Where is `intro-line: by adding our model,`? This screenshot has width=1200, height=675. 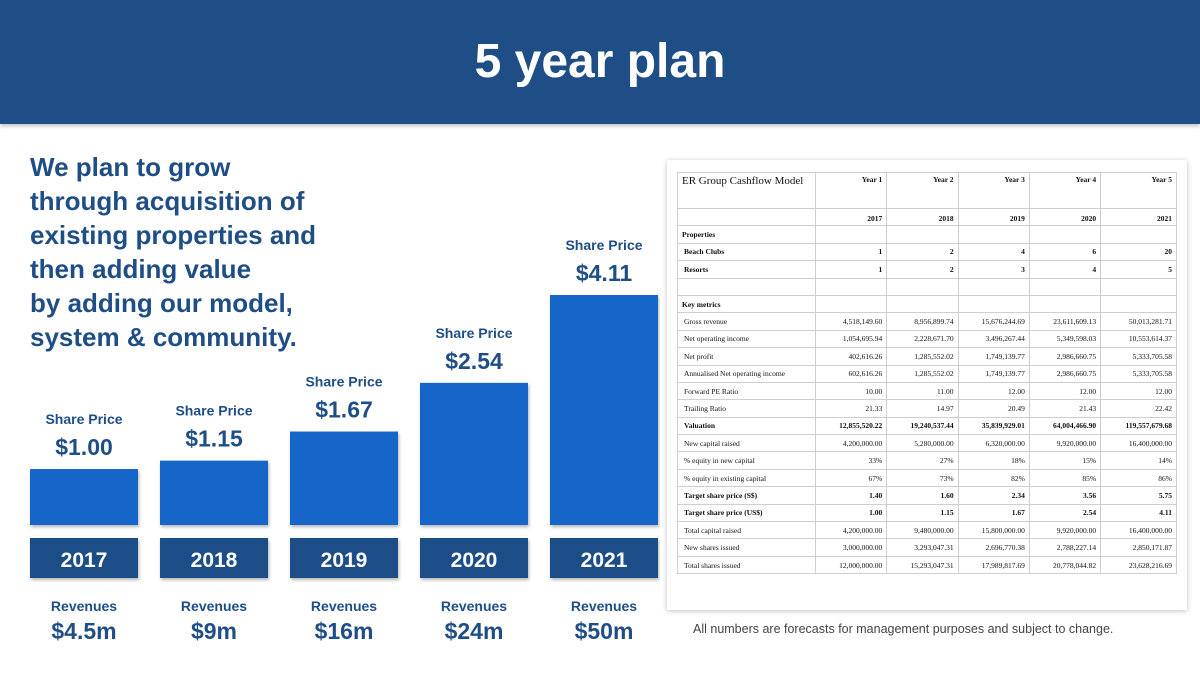 intro-line: by adding our model, is located at coordinates (161, 303).